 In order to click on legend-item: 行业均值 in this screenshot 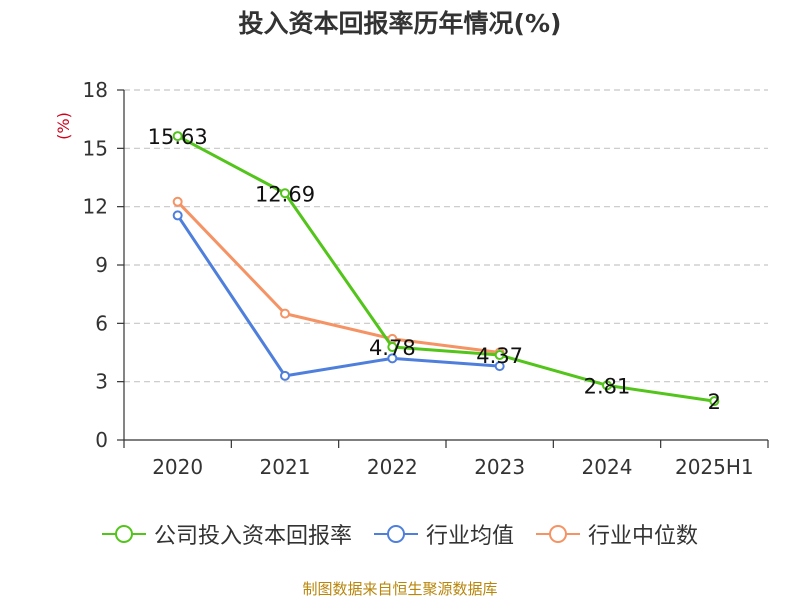, I will do `click(443, 534)`.